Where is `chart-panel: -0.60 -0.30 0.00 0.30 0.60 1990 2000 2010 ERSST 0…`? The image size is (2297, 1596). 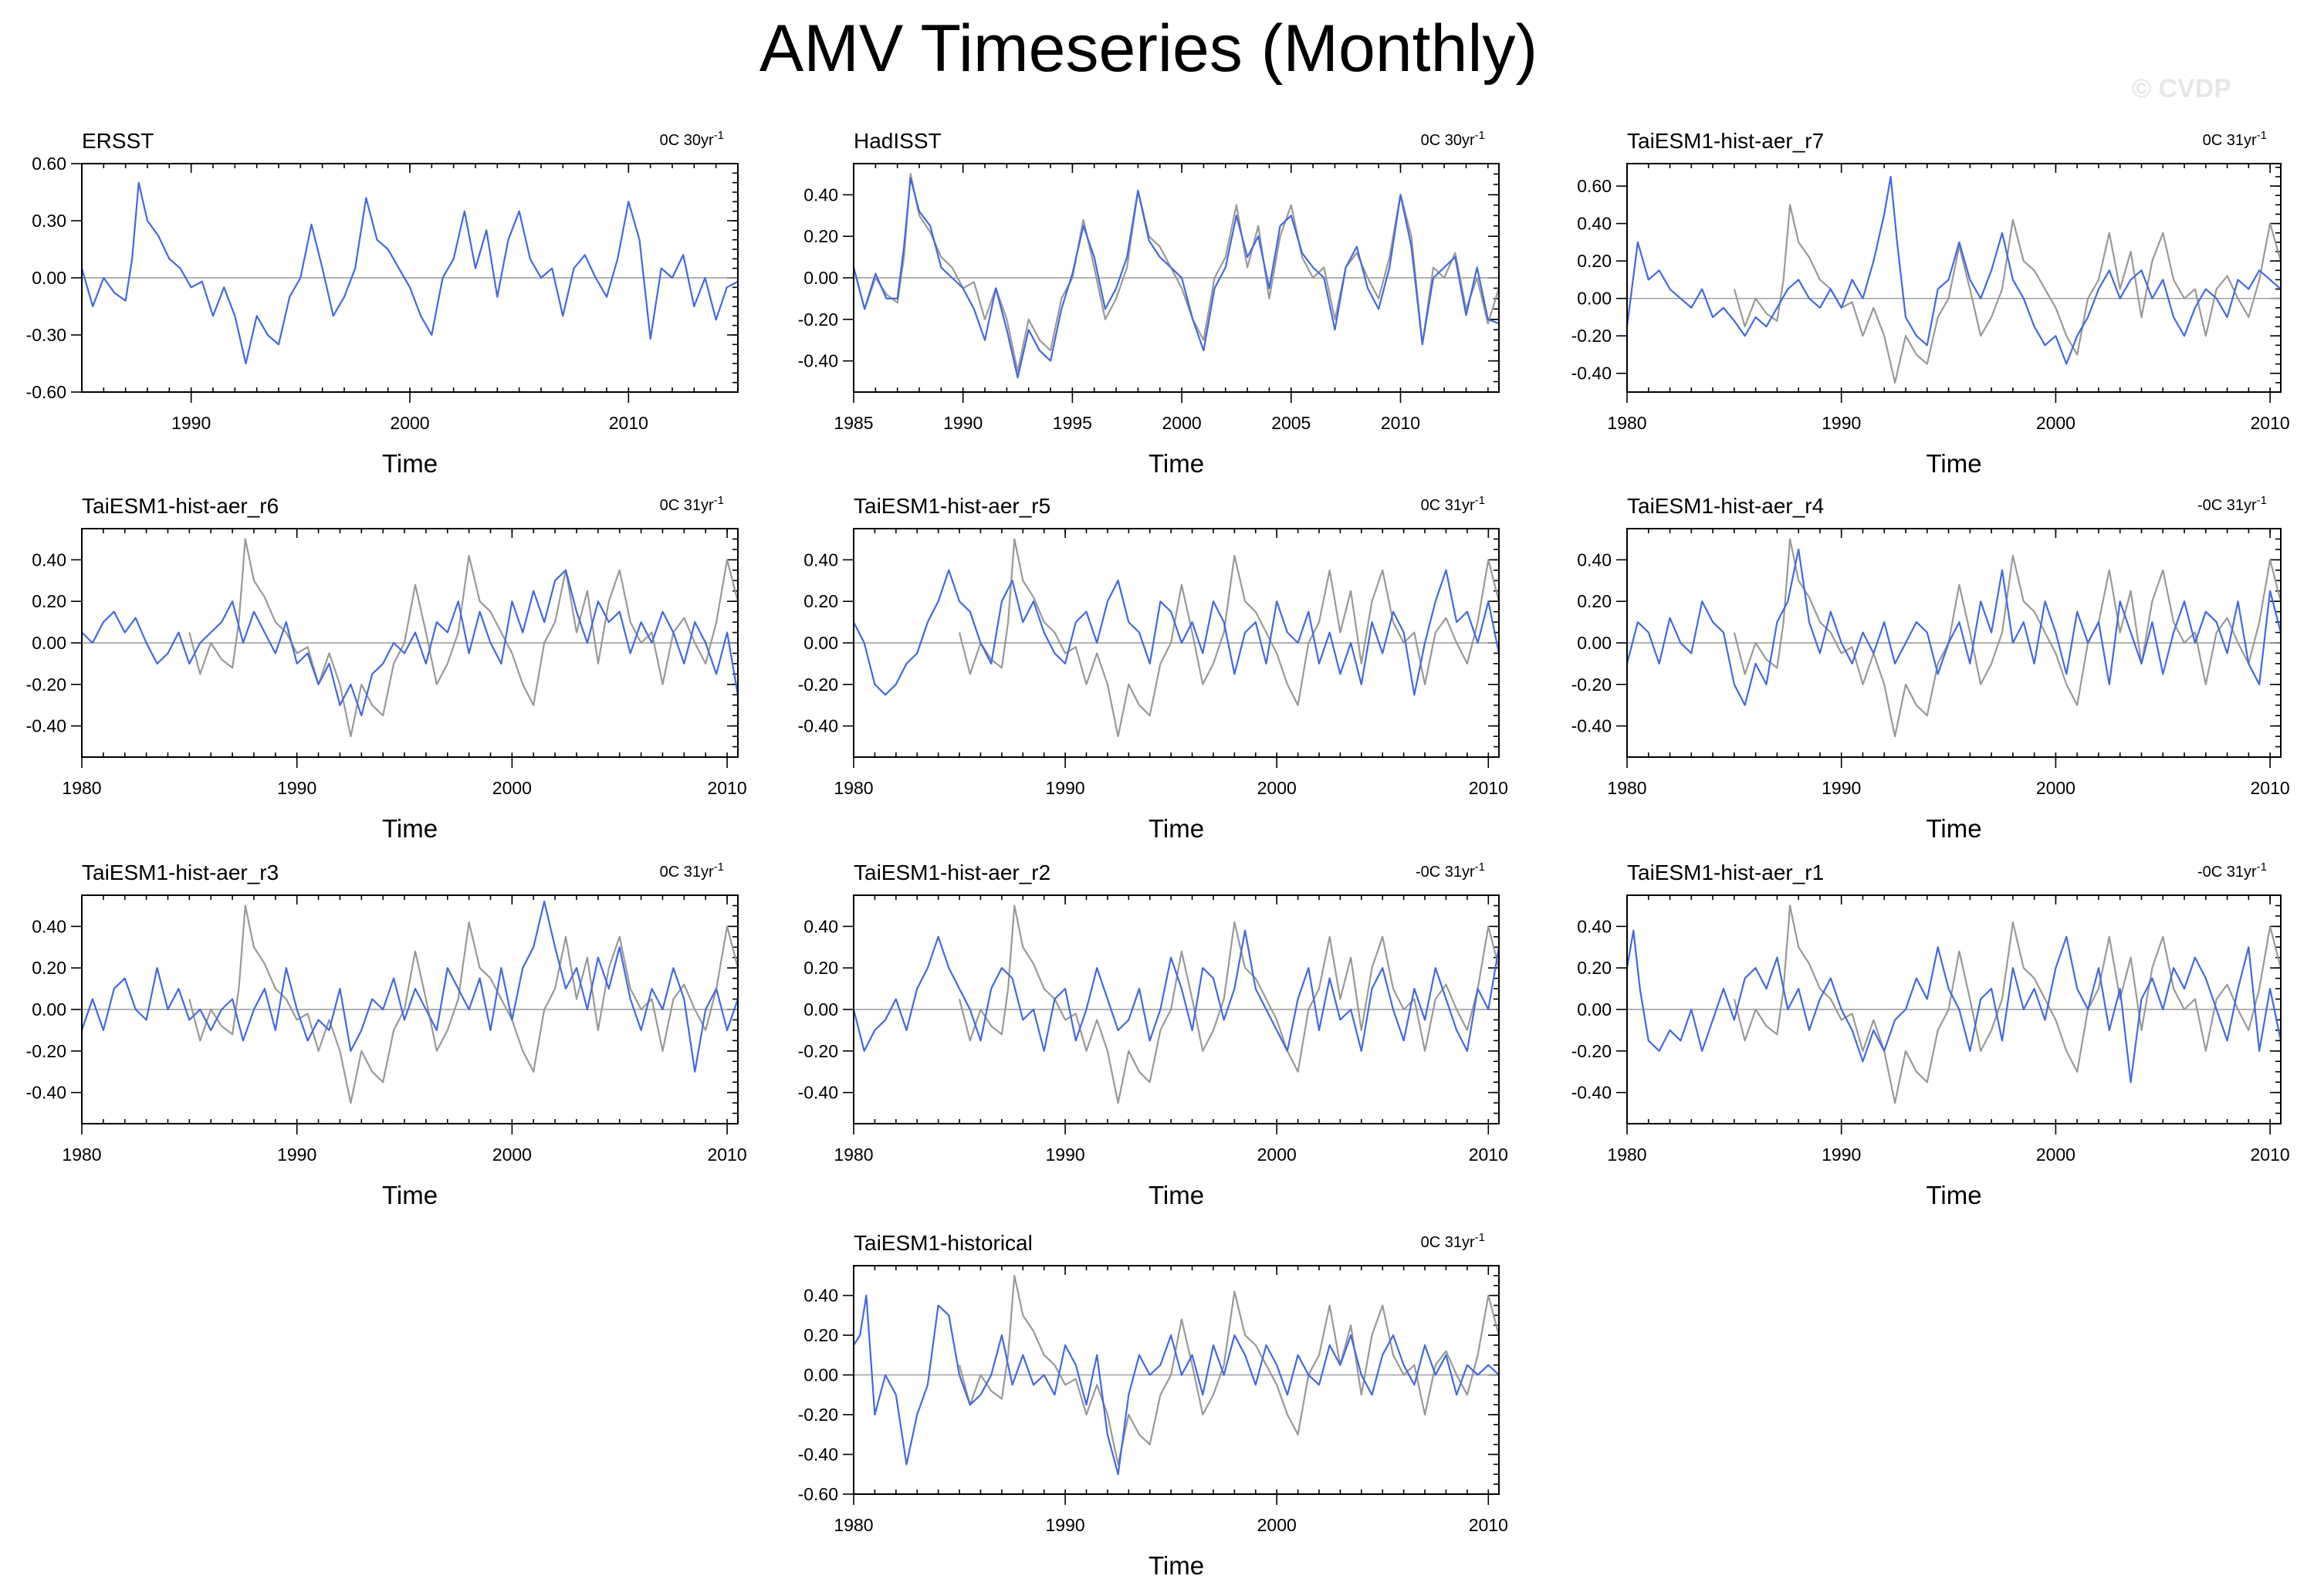
chart-panel: -0.60 -0.30 0.00 0.30 0.60 1990 2000 2010 ERSST 0… is located at coordinates (382, 303).